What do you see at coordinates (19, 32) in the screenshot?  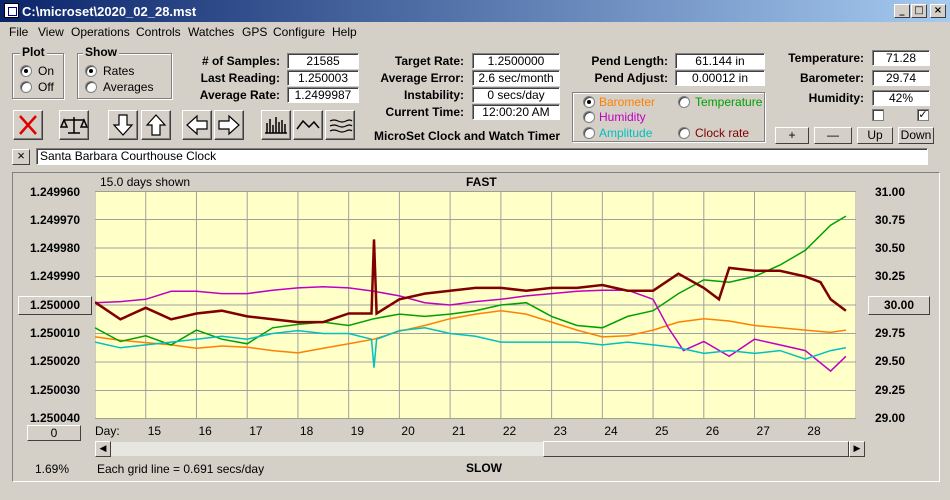 I see `menu-file: File` at bounding box center [19, 32].